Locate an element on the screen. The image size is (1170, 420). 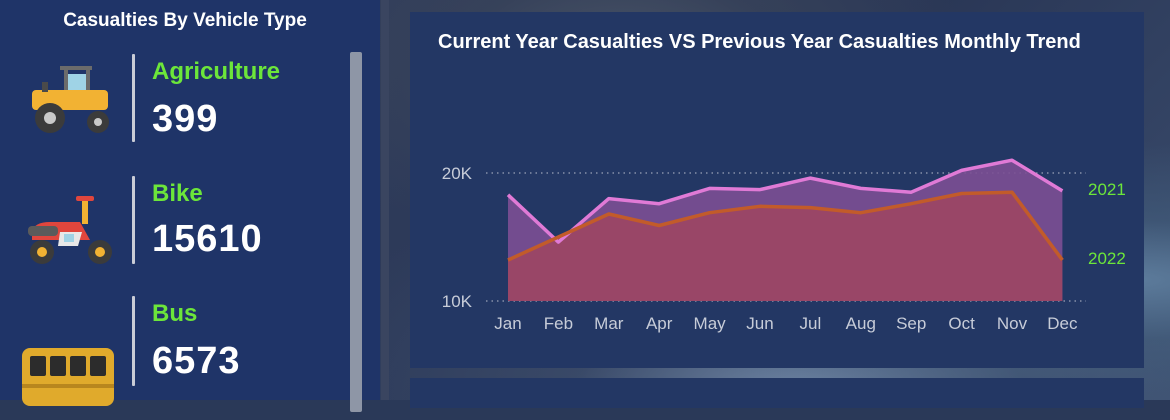
x-tick-label-aug: Aug is located at coordinates (861, 323).